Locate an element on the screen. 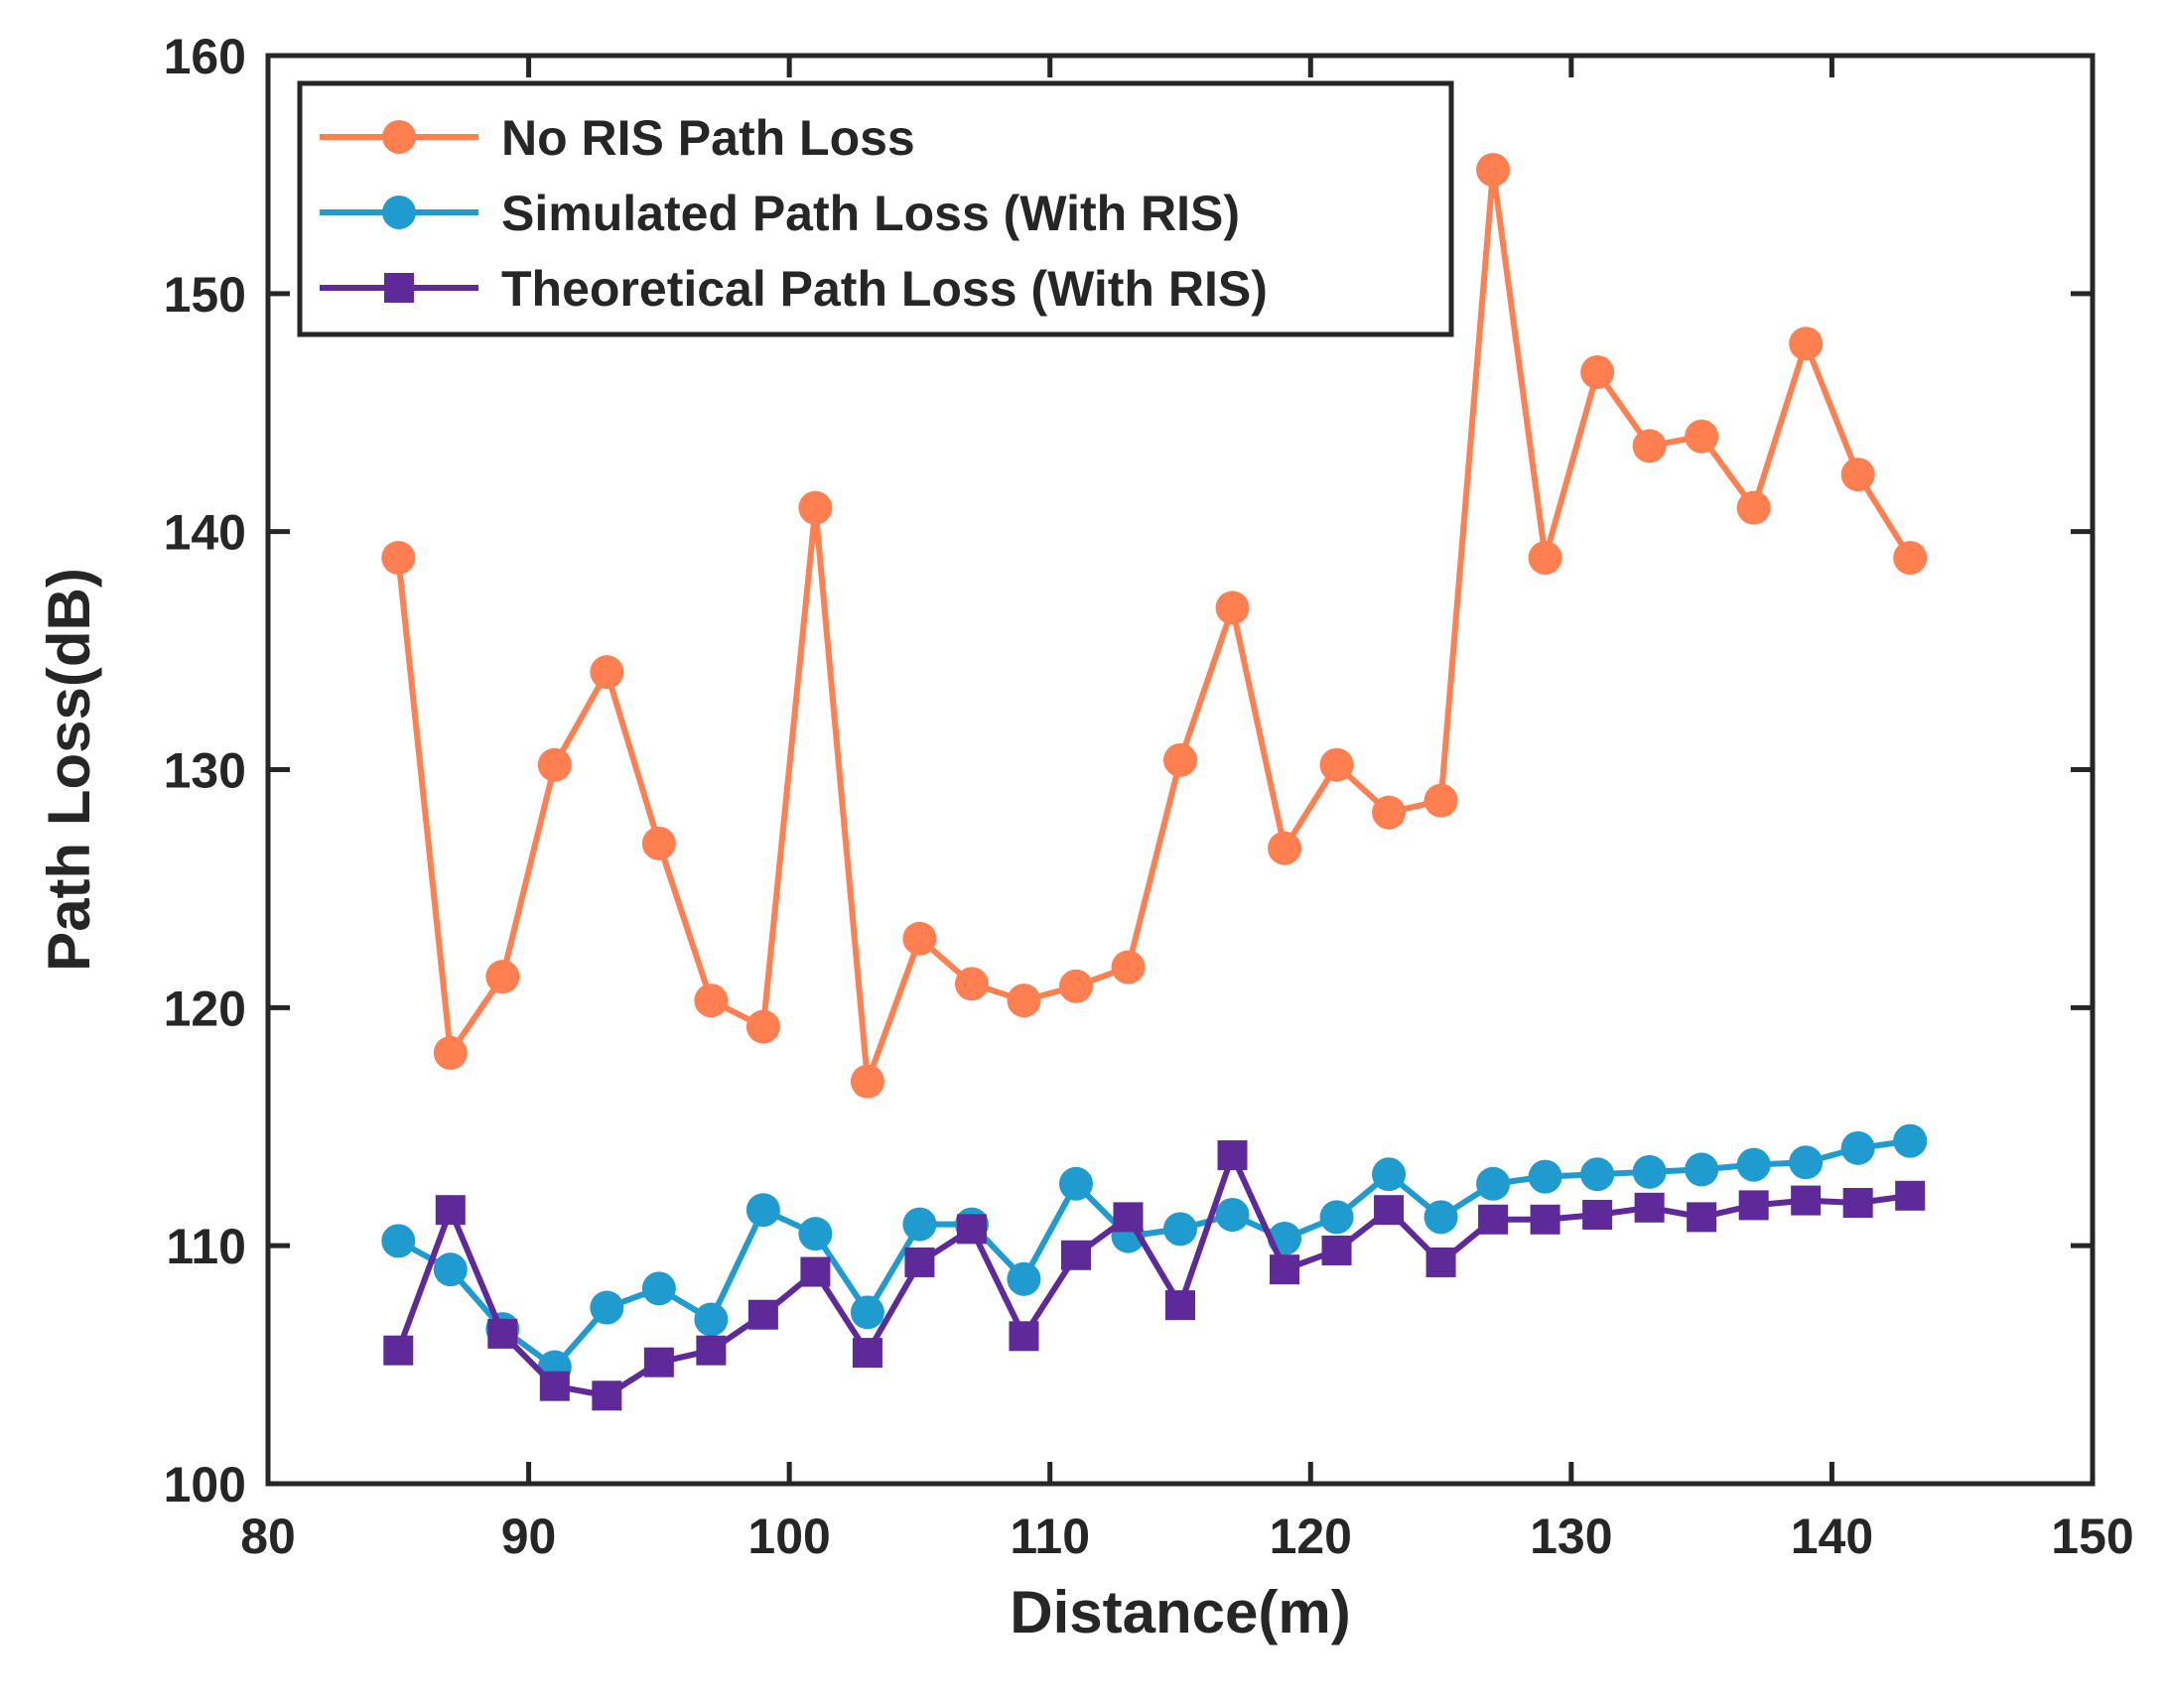 The width and height of the screenshot is (2167, 1708). x-tick-label: 100 is located at coordinates (788, 1537).